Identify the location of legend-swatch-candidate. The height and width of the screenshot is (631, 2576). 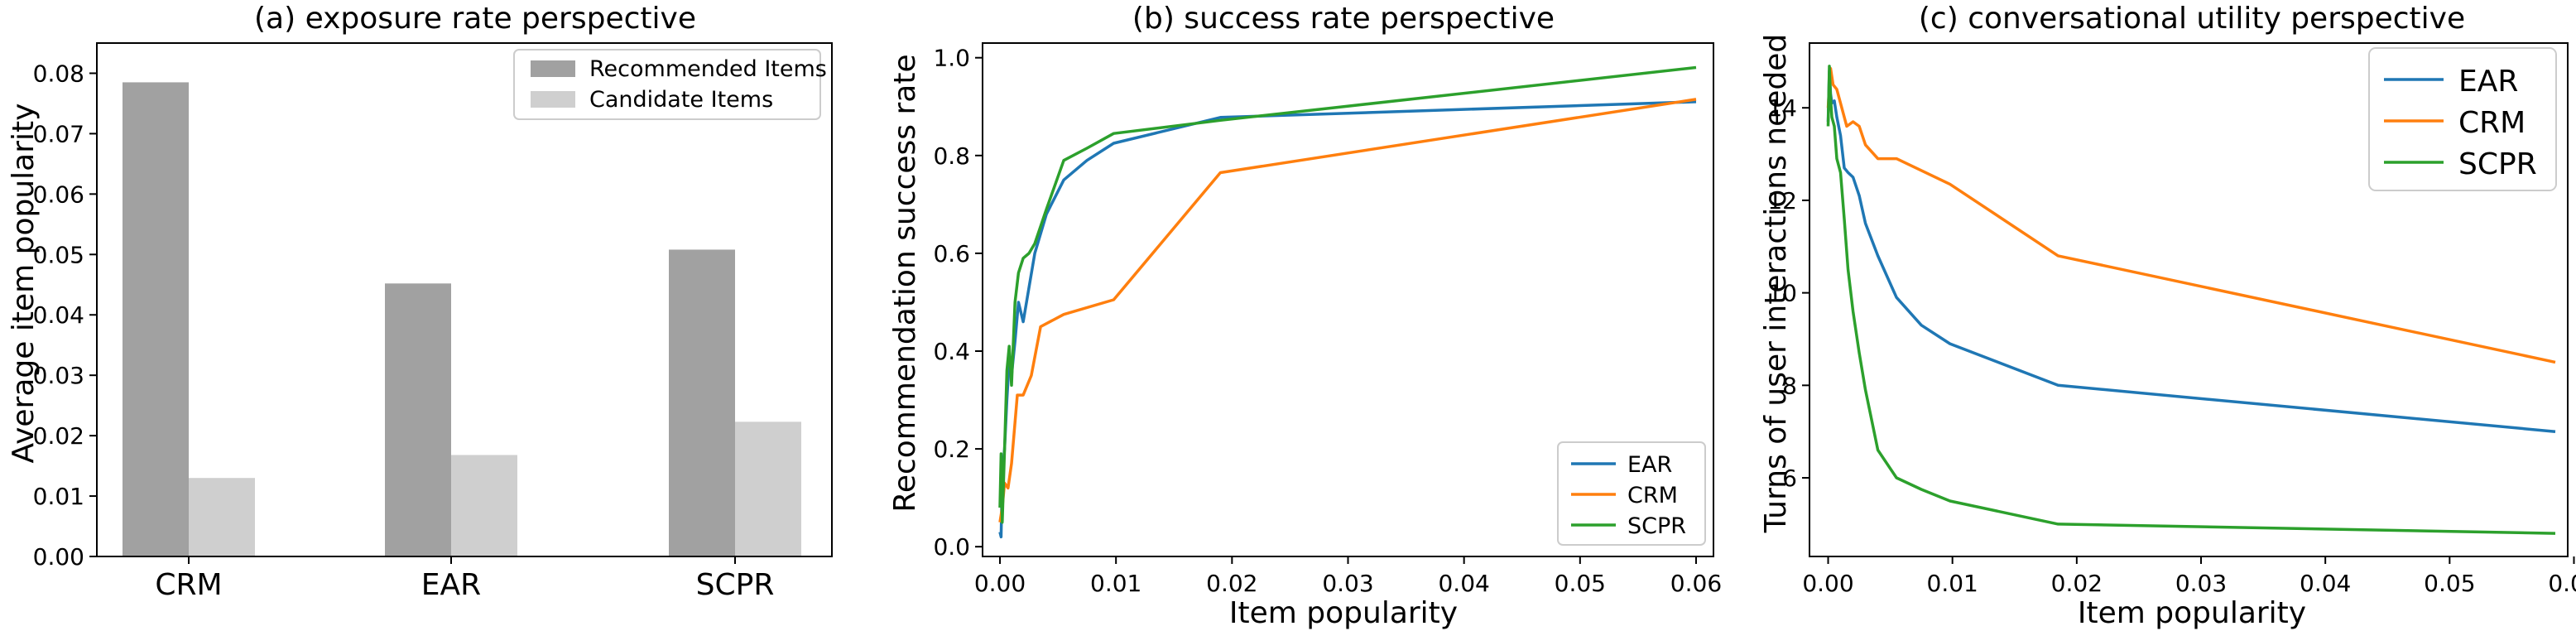
(553, 100).